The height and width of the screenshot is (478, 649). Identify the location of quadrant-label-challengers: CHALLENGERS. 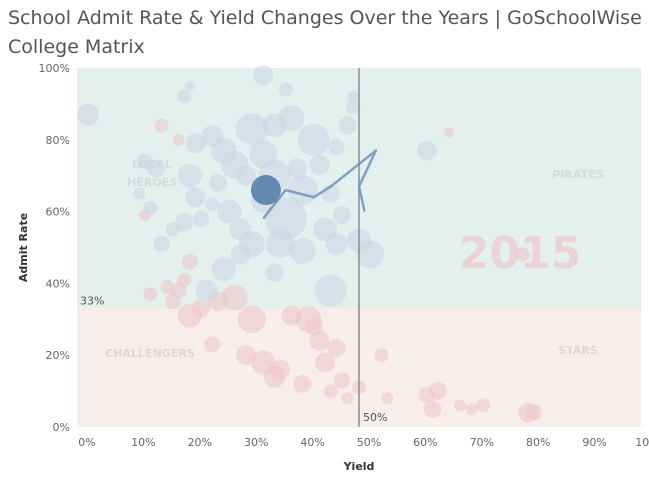
(150, 353).